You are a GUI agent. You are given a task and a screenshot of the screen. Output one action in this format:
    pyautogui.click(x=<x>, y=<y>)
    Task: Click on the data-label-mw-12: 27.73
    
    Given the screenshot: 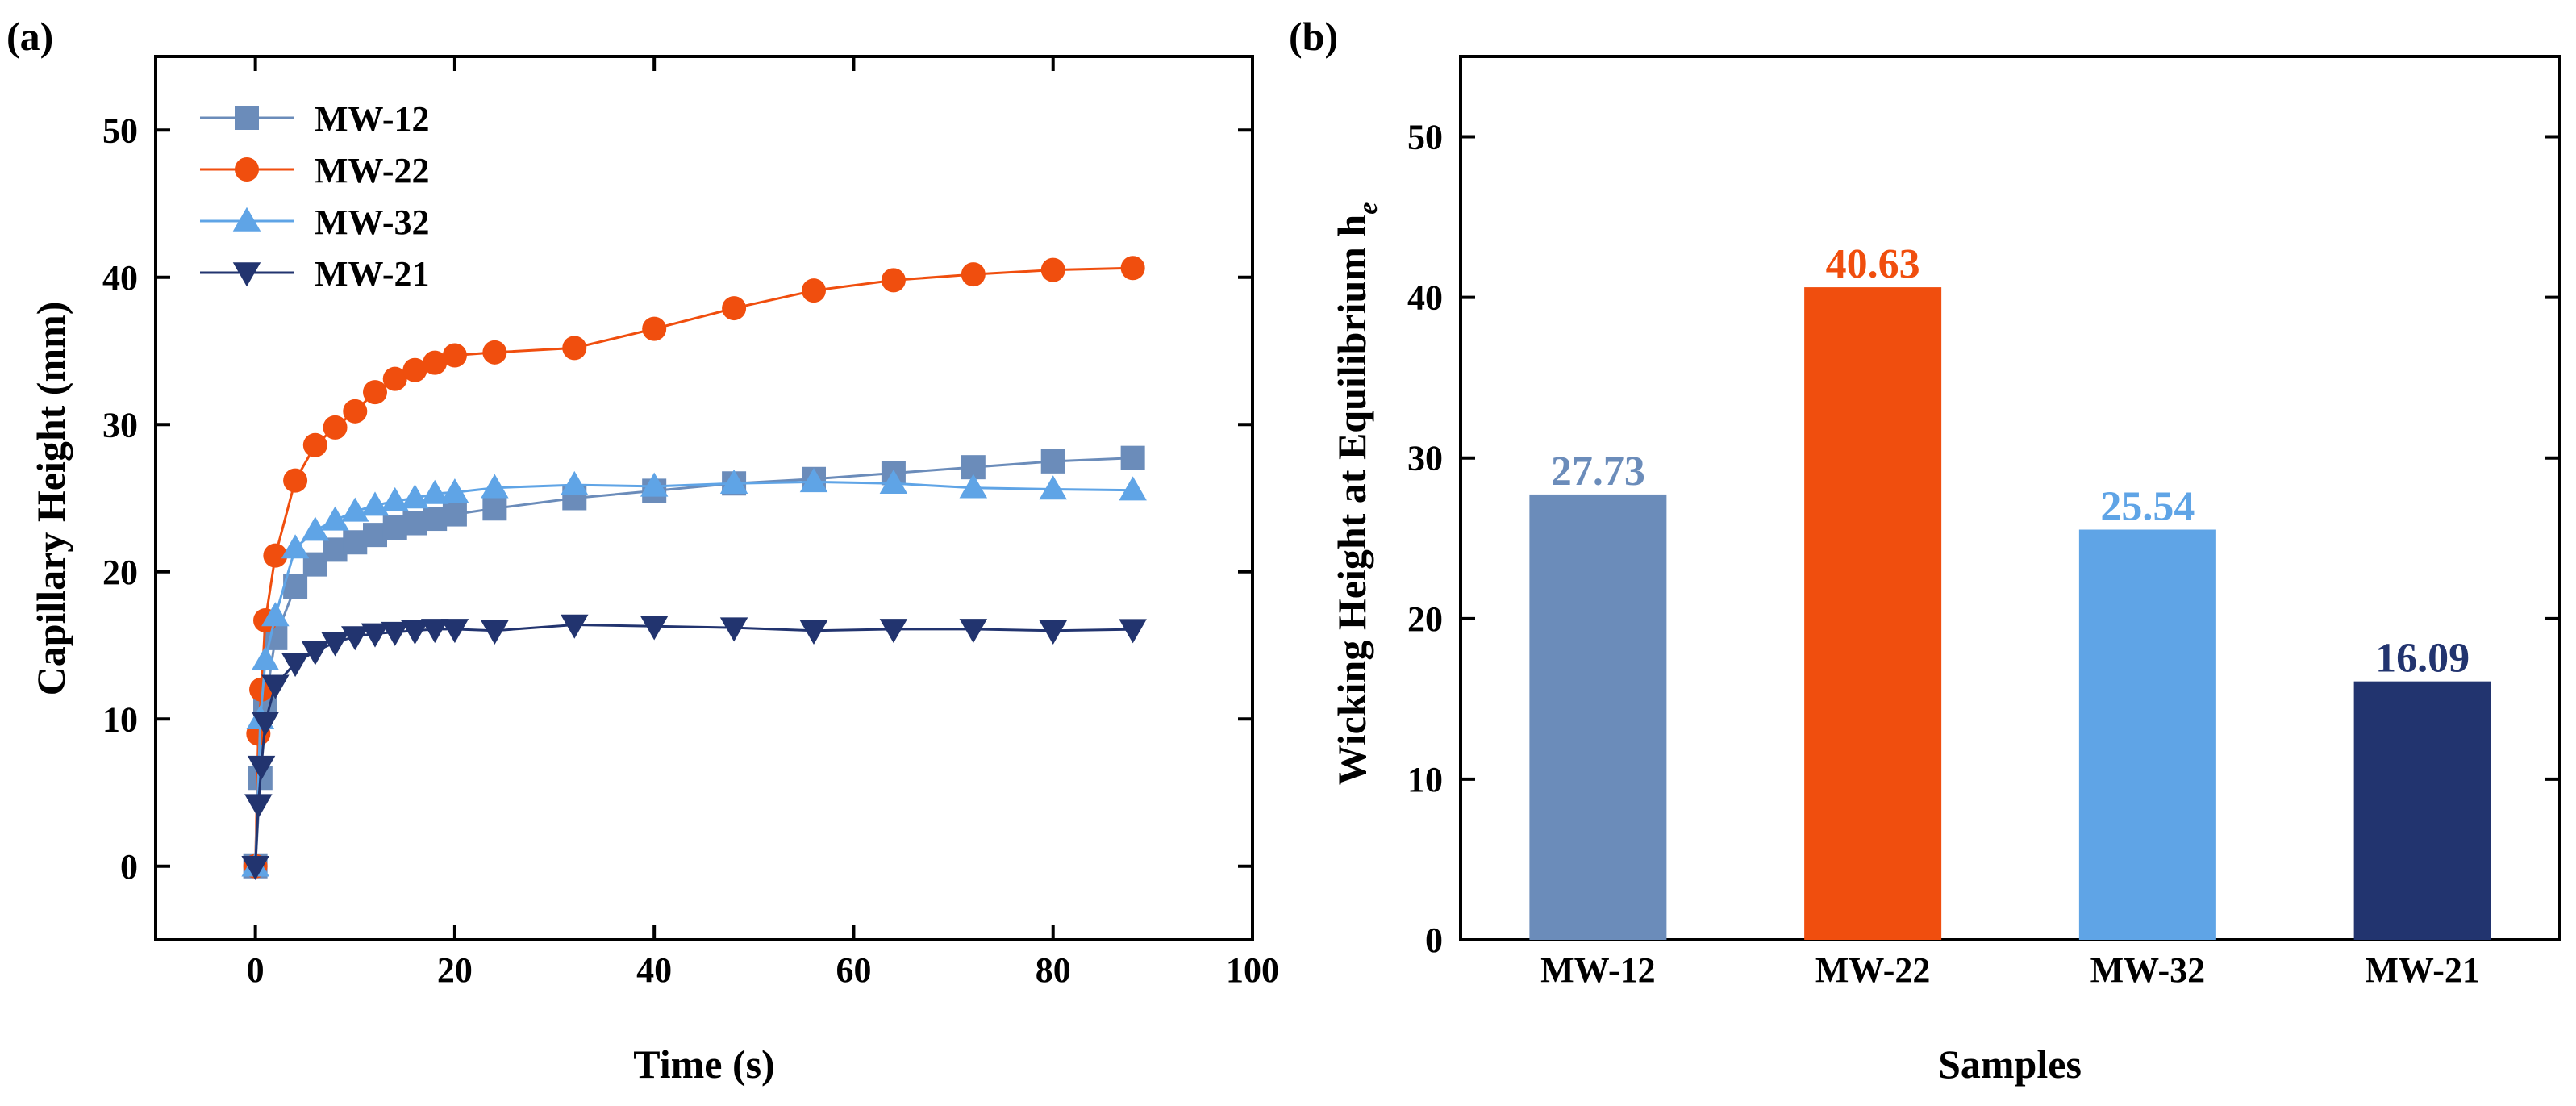 What is the action you would take?
    pyautogui.click(x=1598, y=472)
    